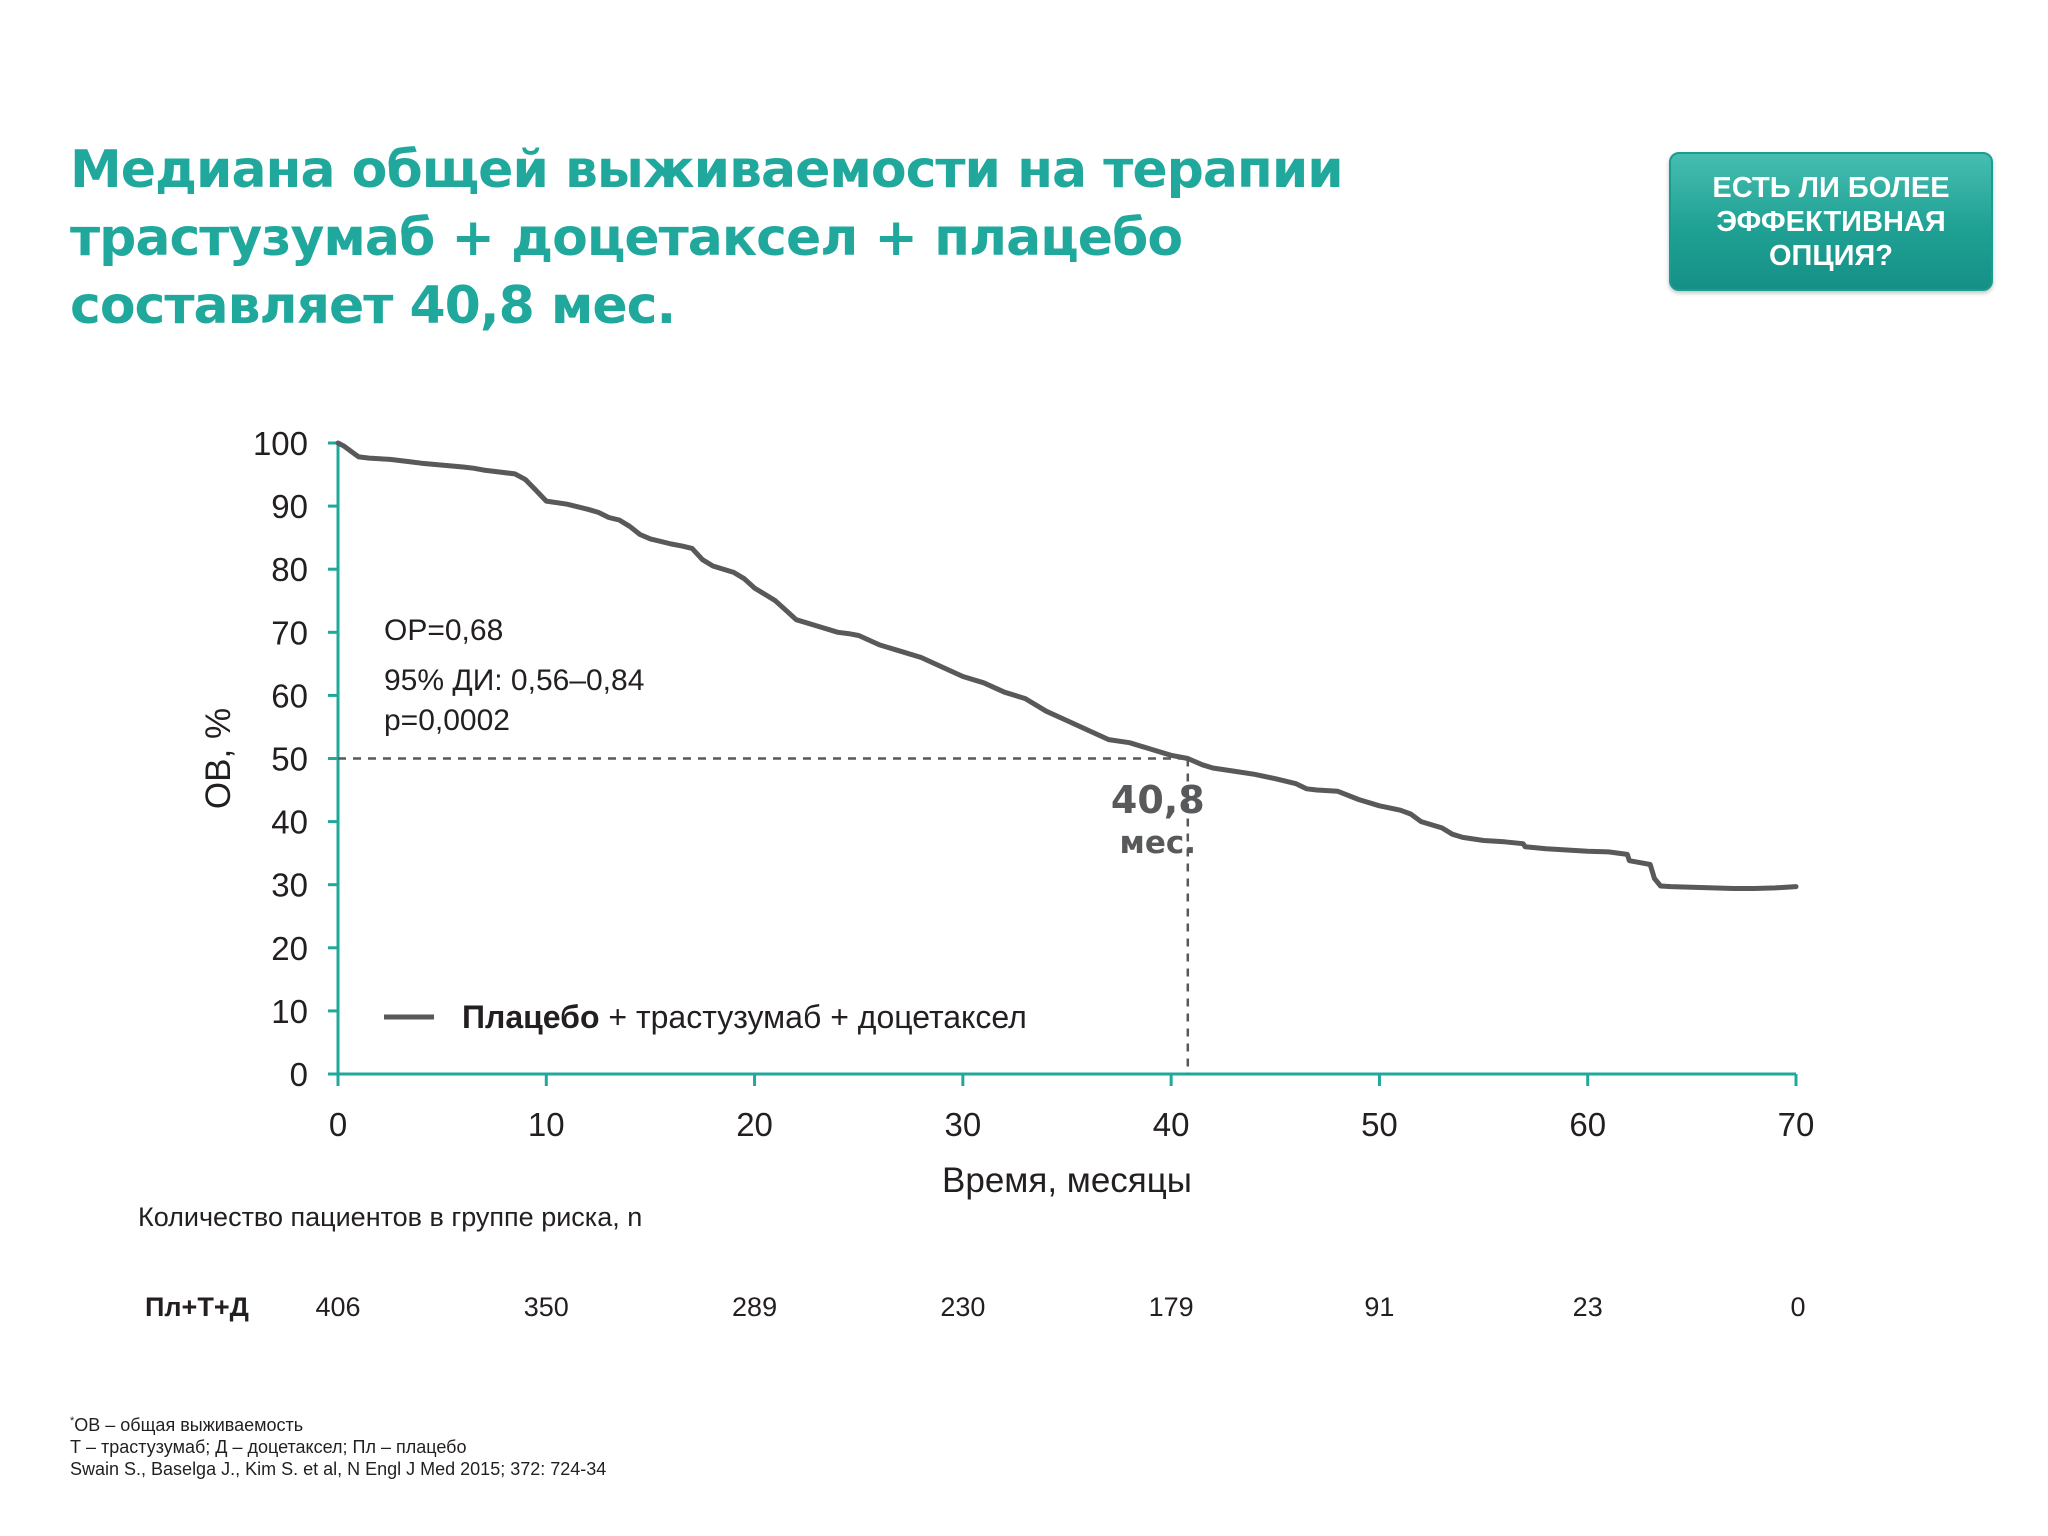 The height and width of the screenshot is (1536, 2048). I want to click on risk-value: 23, so click(1587, 1307).